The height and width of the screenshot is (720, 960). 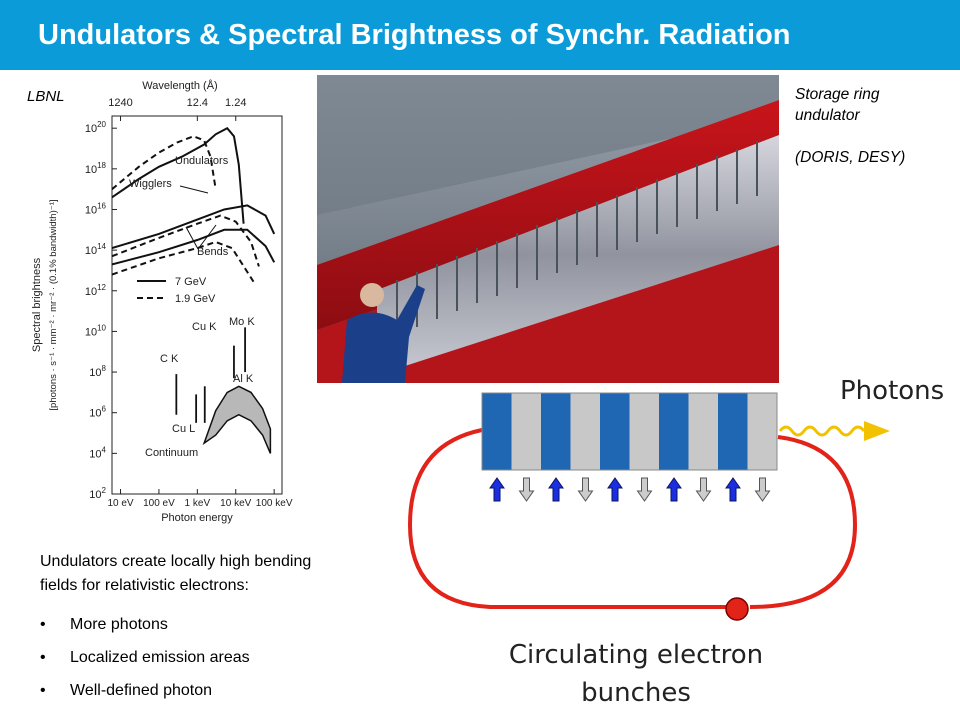 I want to click on x-tick-label: 10 keV, so click(x=235, y=503).